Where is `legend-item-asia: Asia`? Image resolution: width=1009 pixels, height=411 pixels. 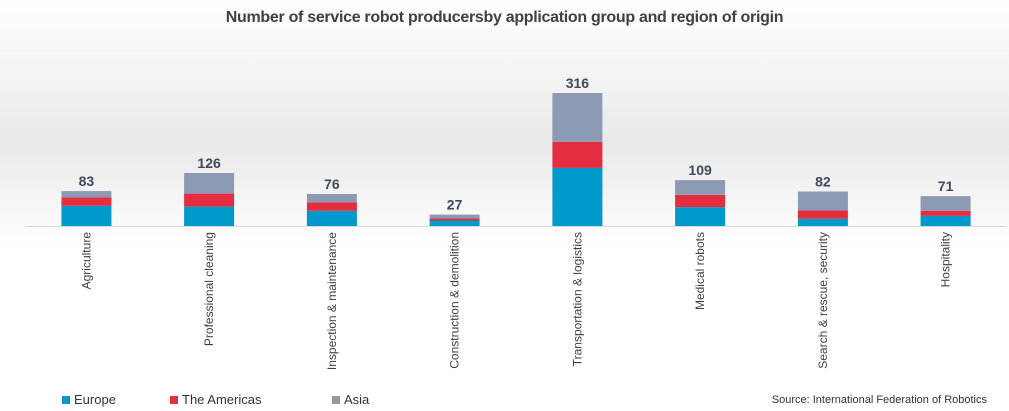
legend-item-asia: Asia is located at coordinates (350, 399).